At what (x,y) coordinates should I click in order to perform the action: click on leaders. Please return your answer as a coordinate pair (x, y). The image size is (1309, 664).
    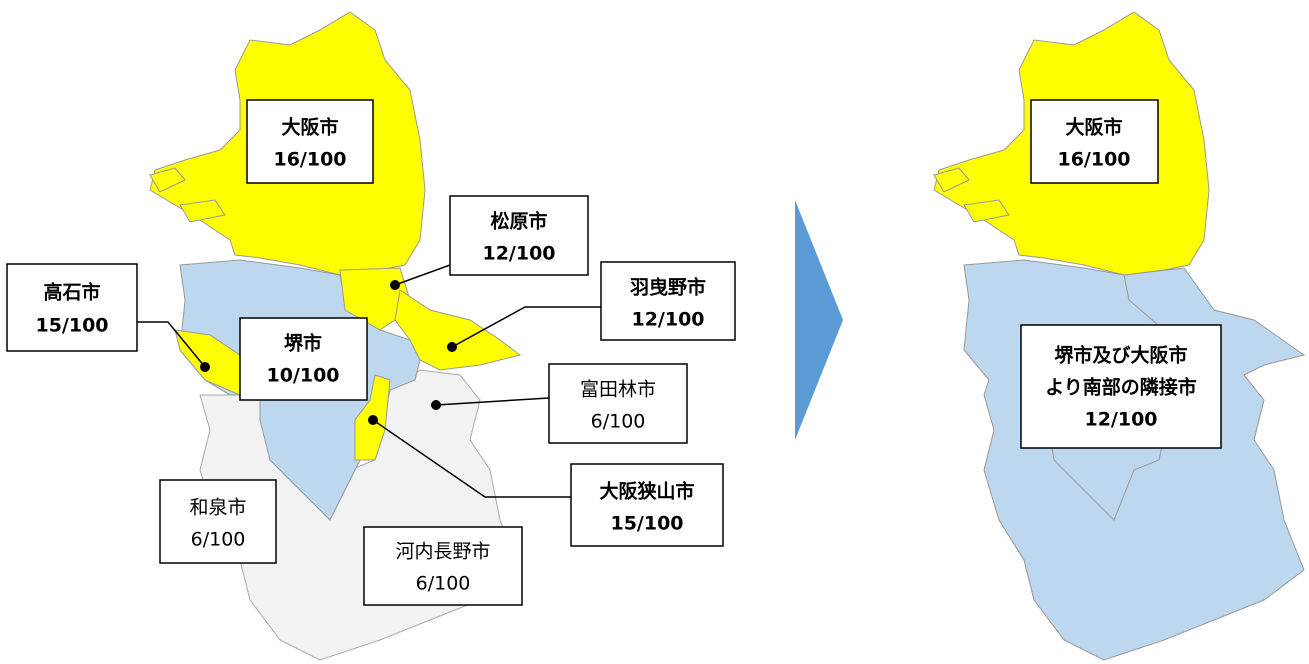
    Looking at the image, I should click on (369, 381).